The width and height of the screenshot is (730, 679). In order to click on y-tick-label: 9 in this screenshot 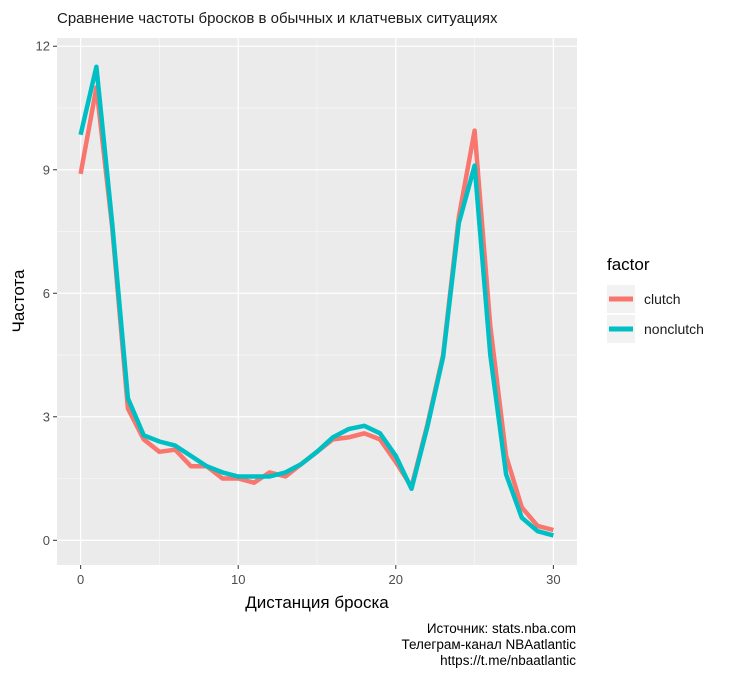, I will do `click(46, 169)`.